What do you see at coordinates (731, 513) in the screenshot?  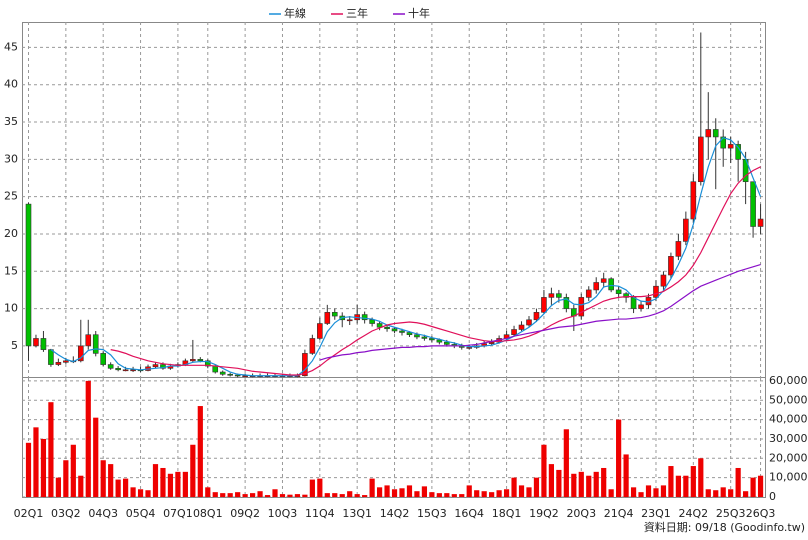 I see `x-tick-label: 25Q3` at bounding box center [731, 513].